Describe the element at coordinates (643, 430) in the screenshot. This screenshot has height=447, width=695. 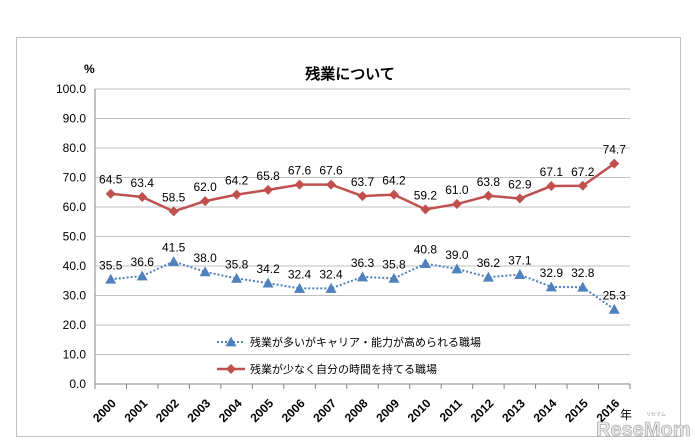
I see `watermark-text: ReseMom` at that location.